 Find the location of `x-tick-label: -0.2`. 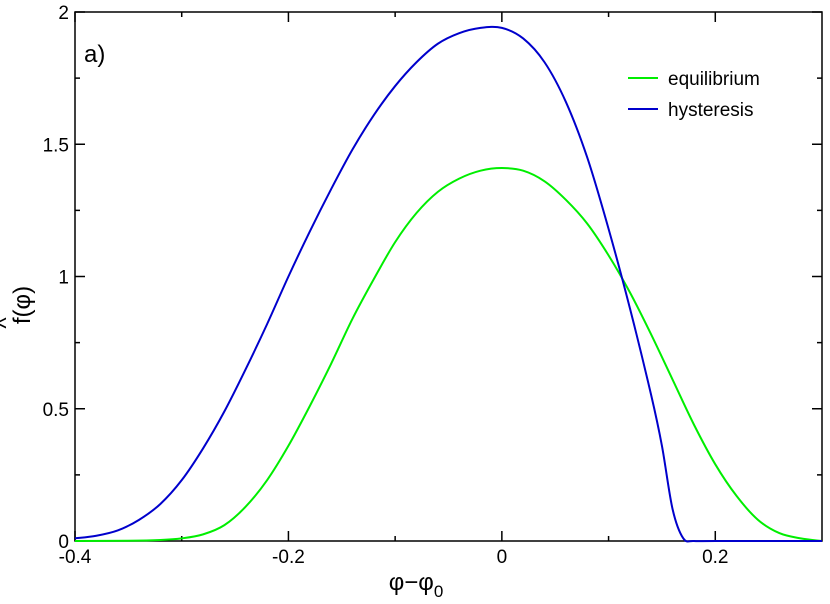

x-tick-label: -0.2 is located at coordinates (288, 557).